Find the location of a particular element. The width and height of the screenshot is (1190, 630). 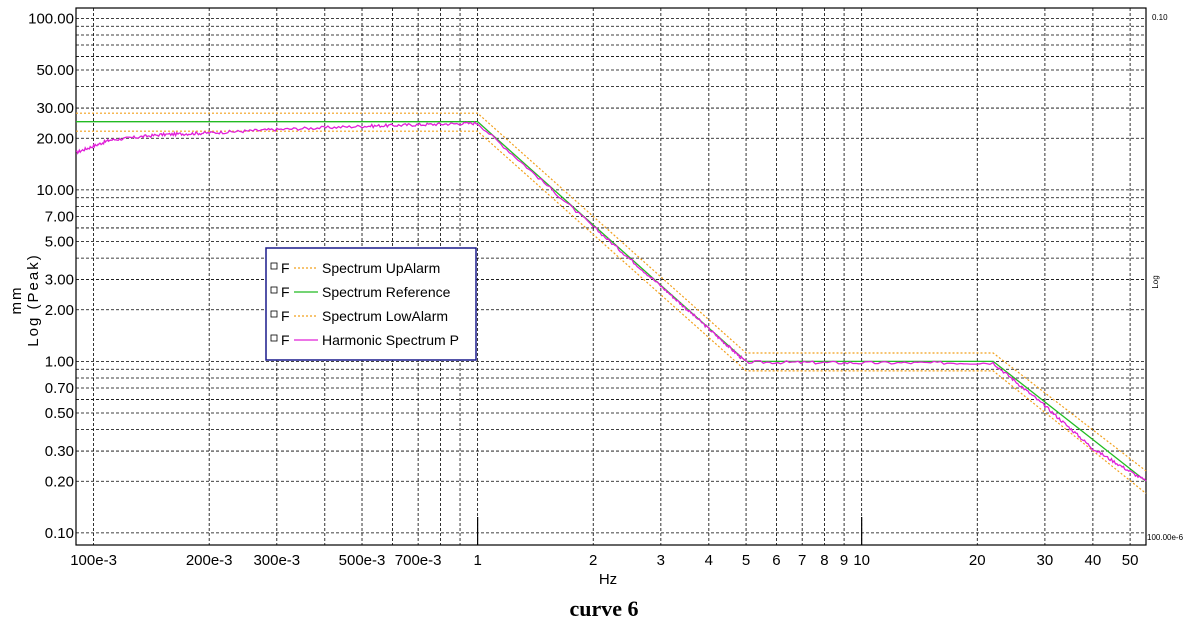

x-tick-label: 8 is located at coordinates (824, 560).